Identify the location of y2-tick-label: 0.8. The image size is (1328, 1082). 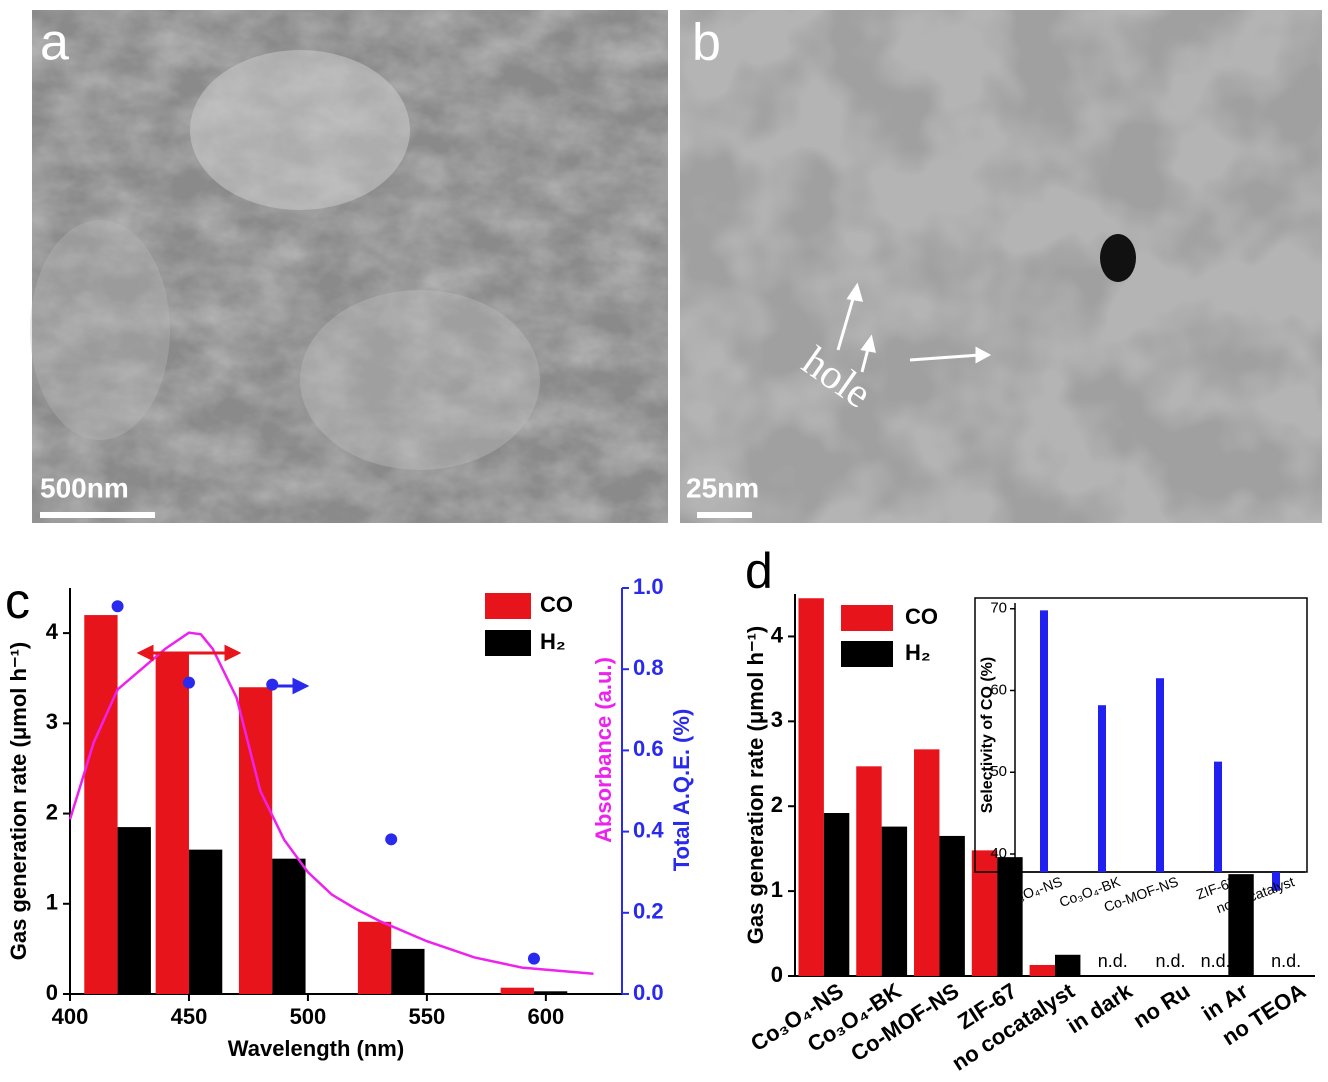
(648, 667).